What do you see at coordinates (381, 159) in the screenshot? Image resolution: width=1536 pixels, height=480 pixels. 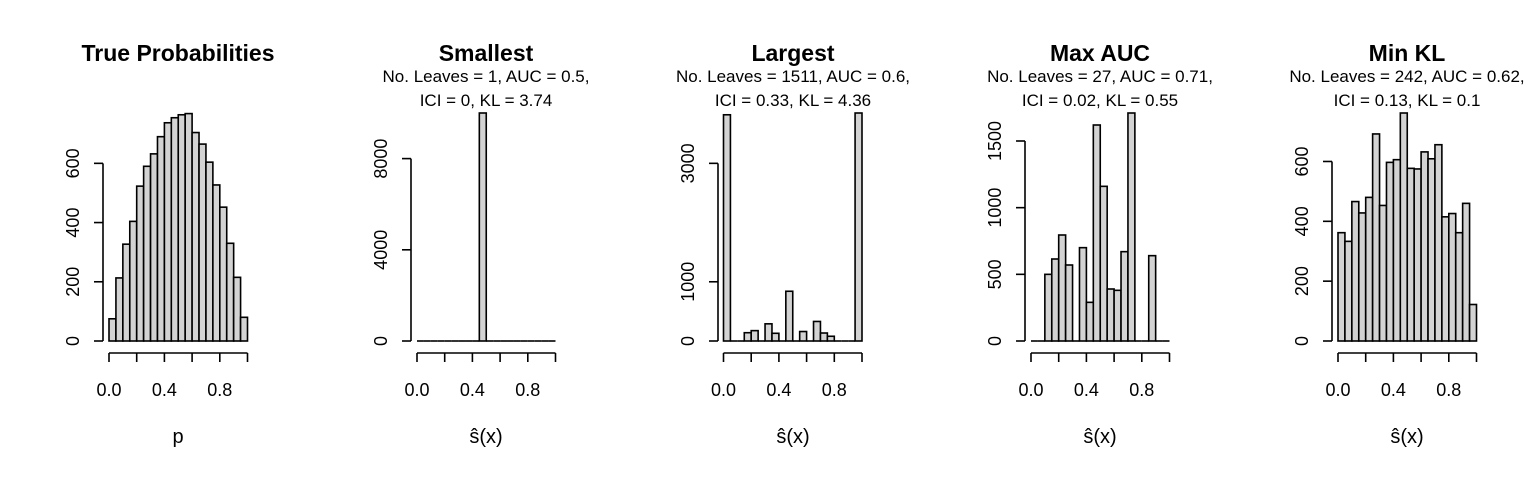 I see `y-tick-label: 8000` at bounding box center [381, 159].